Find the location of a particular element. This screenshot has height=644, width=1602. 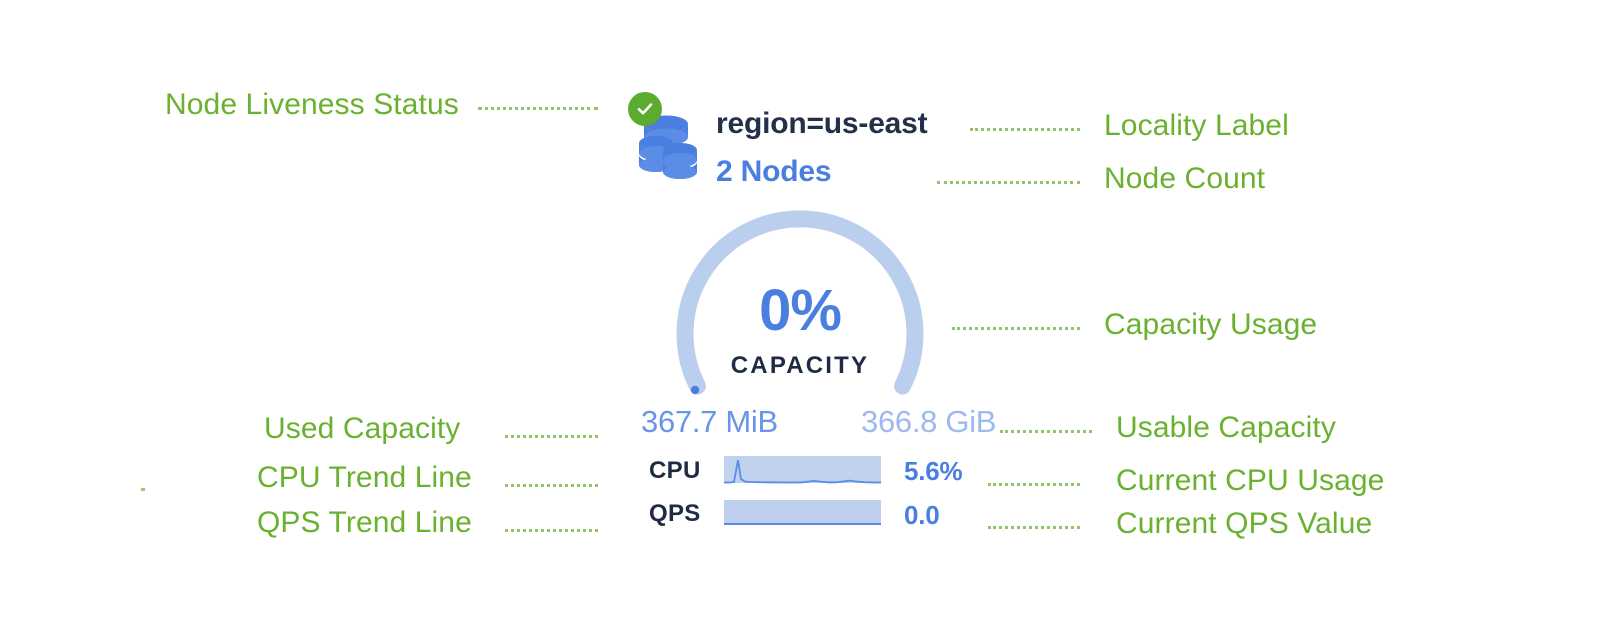

annotation-node-liveness-status: Node Liveness Status is located at coordinates (312, 104).